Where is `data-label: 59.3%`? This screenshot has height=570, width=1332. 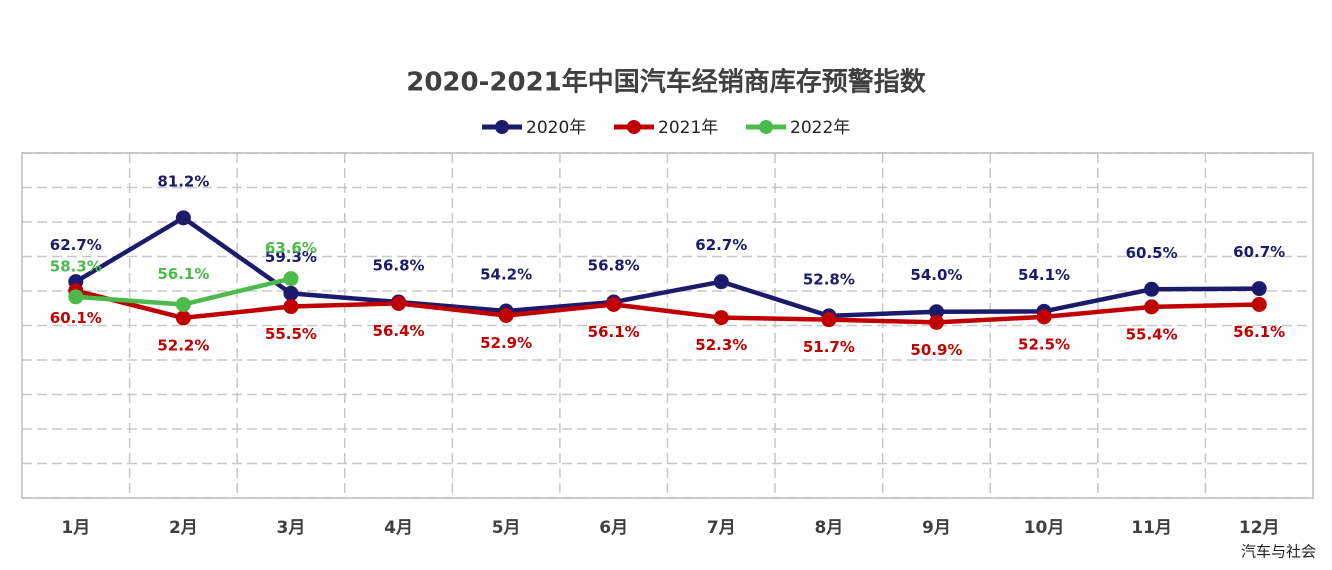
data-label: 59.3% is located at coordinates (291, 257).